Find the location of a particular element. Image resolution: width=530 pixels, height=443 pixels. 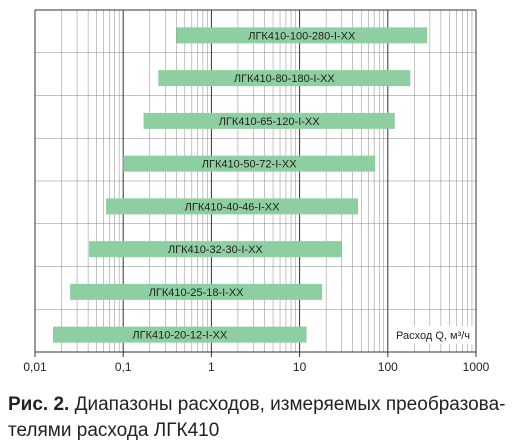

bar-label: ЛГК410-65-120-I-XX is located at coordinates (270, 122).